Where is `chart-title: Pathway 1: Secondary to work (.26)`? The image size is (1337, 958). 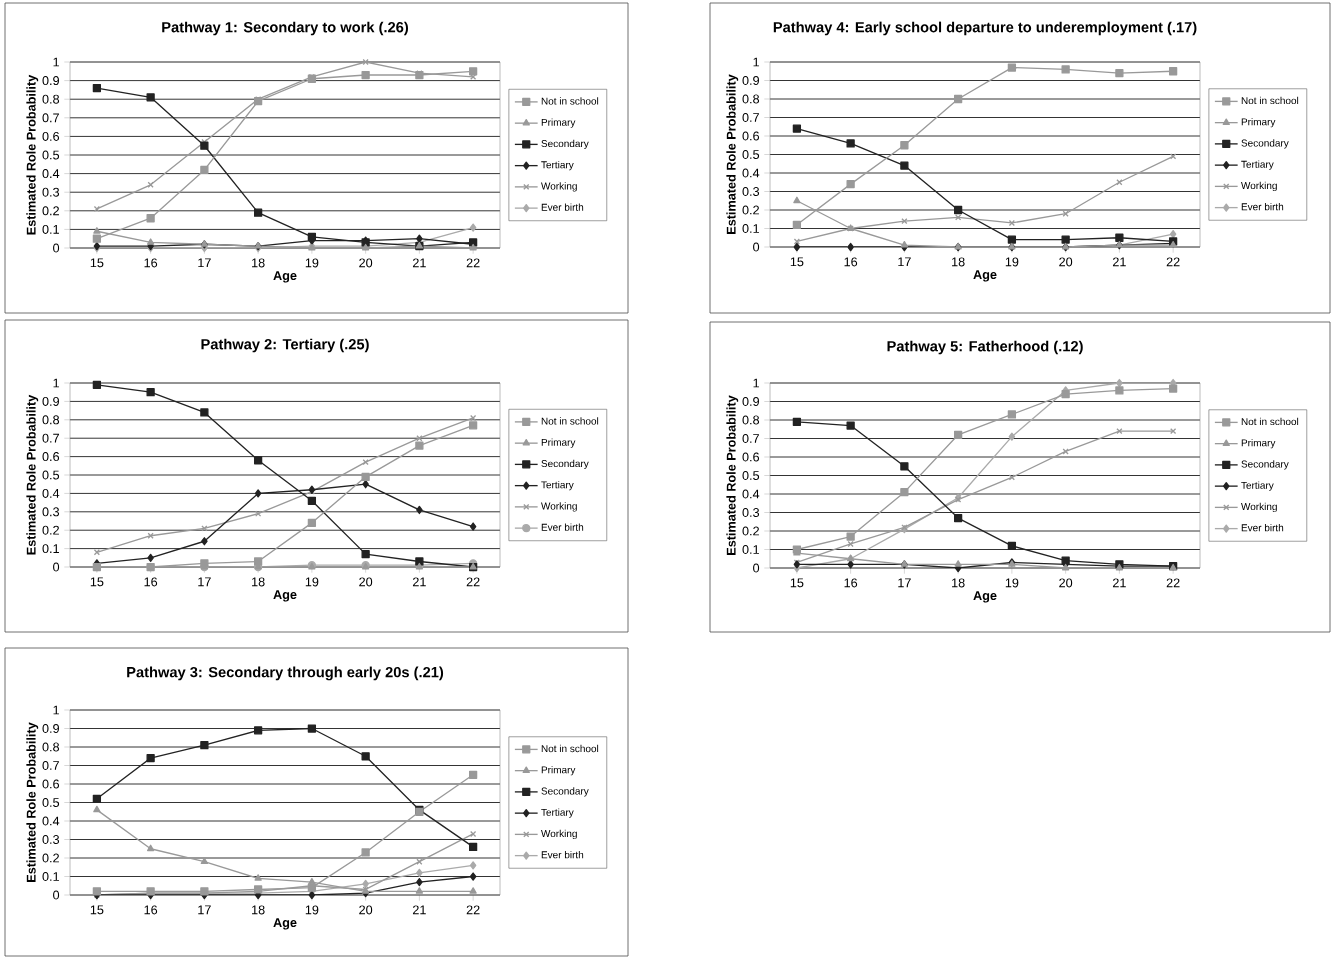
chart-title: Pathway 1: Secondary to work (.26) is located at coordinates (285, 28).